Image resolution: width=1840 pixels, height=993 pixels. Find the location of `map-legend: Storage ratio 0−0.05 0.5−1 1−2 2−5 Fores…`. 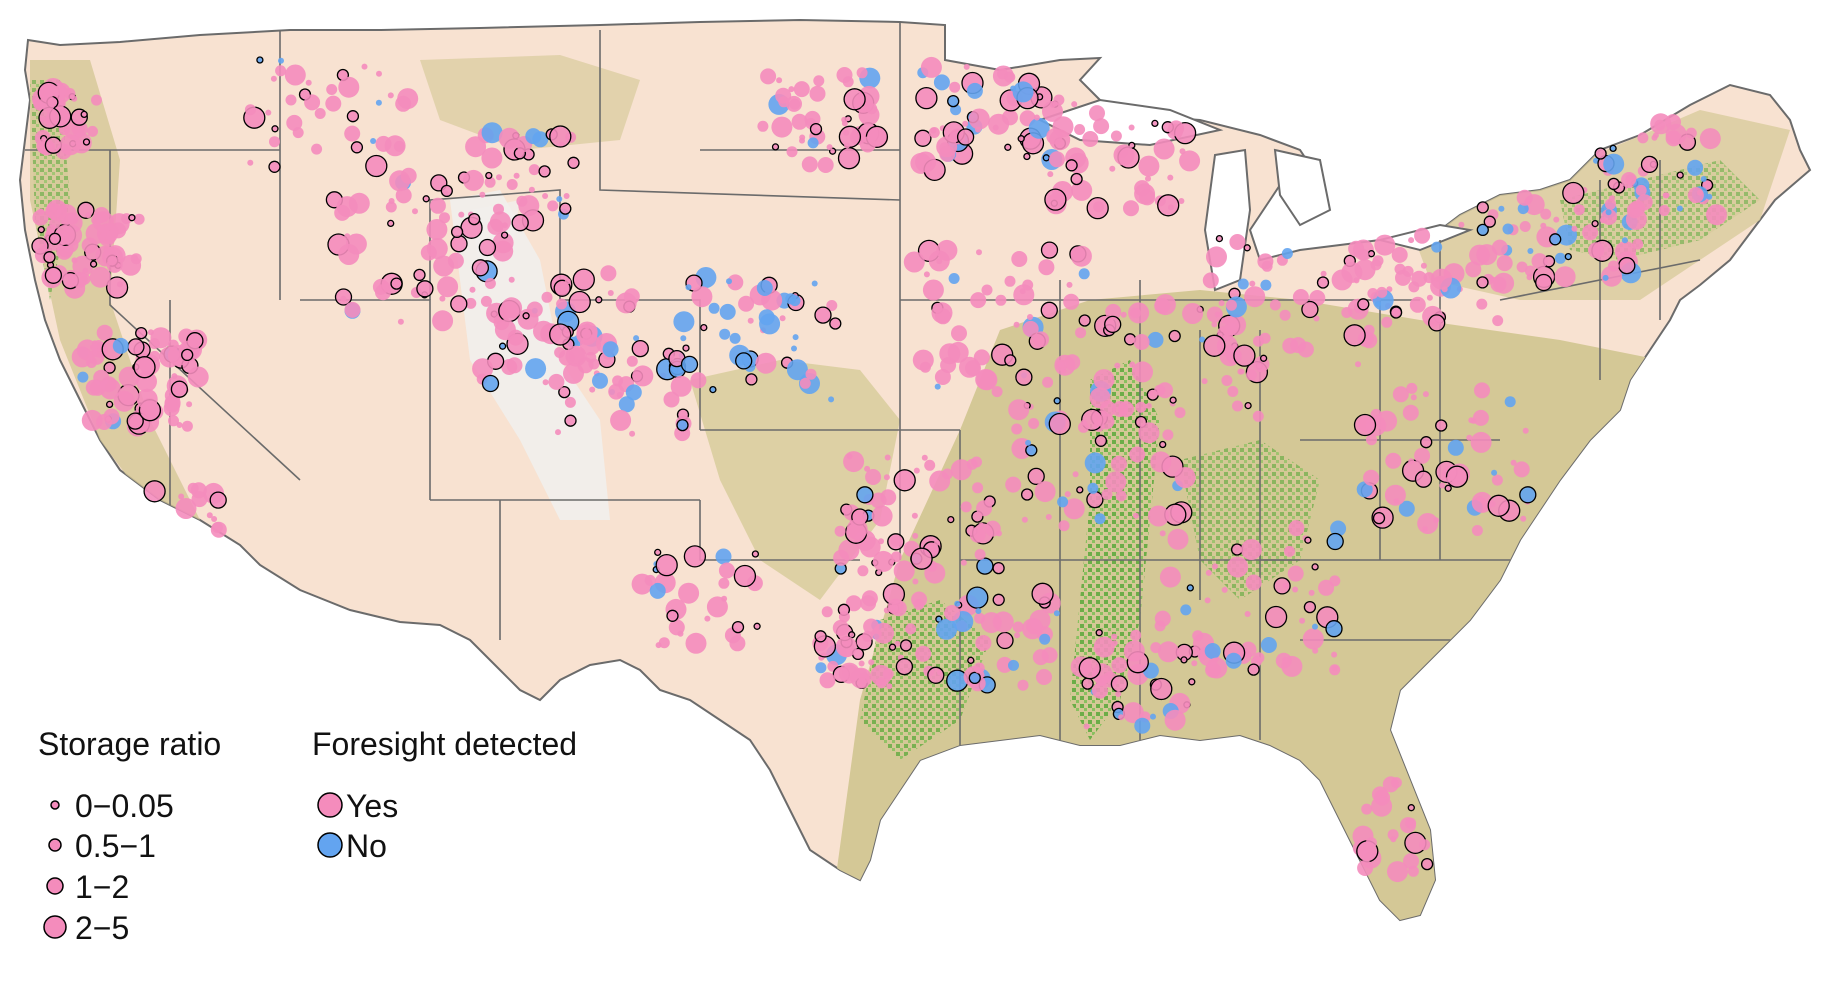

map-legend: Storage ratio 0−0.05 0.5−1 1−2 2−5 Fores… is located at coordinates (307, 836).